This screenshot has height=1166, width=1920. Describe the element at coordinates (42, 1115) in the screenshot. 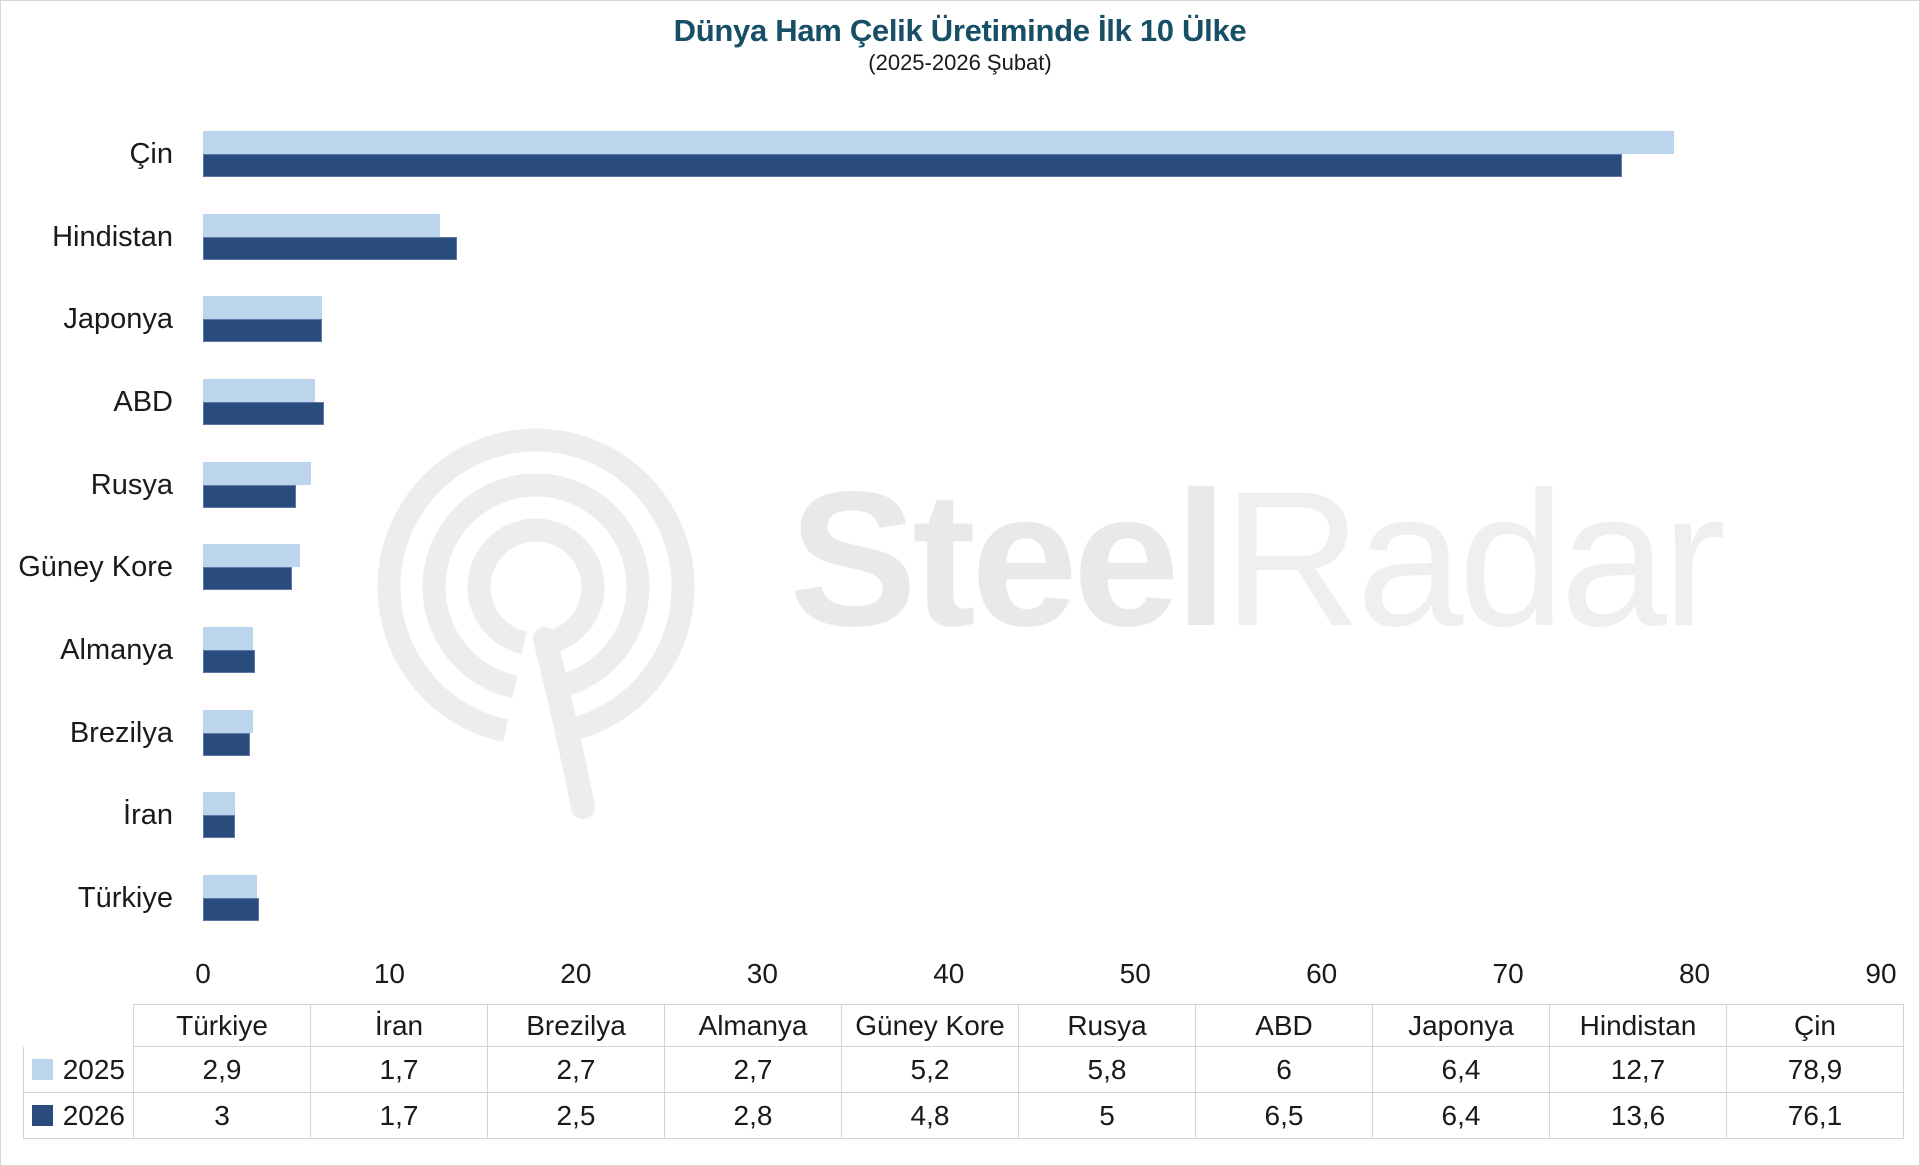

I see `legend-swatch-2026` at that location.